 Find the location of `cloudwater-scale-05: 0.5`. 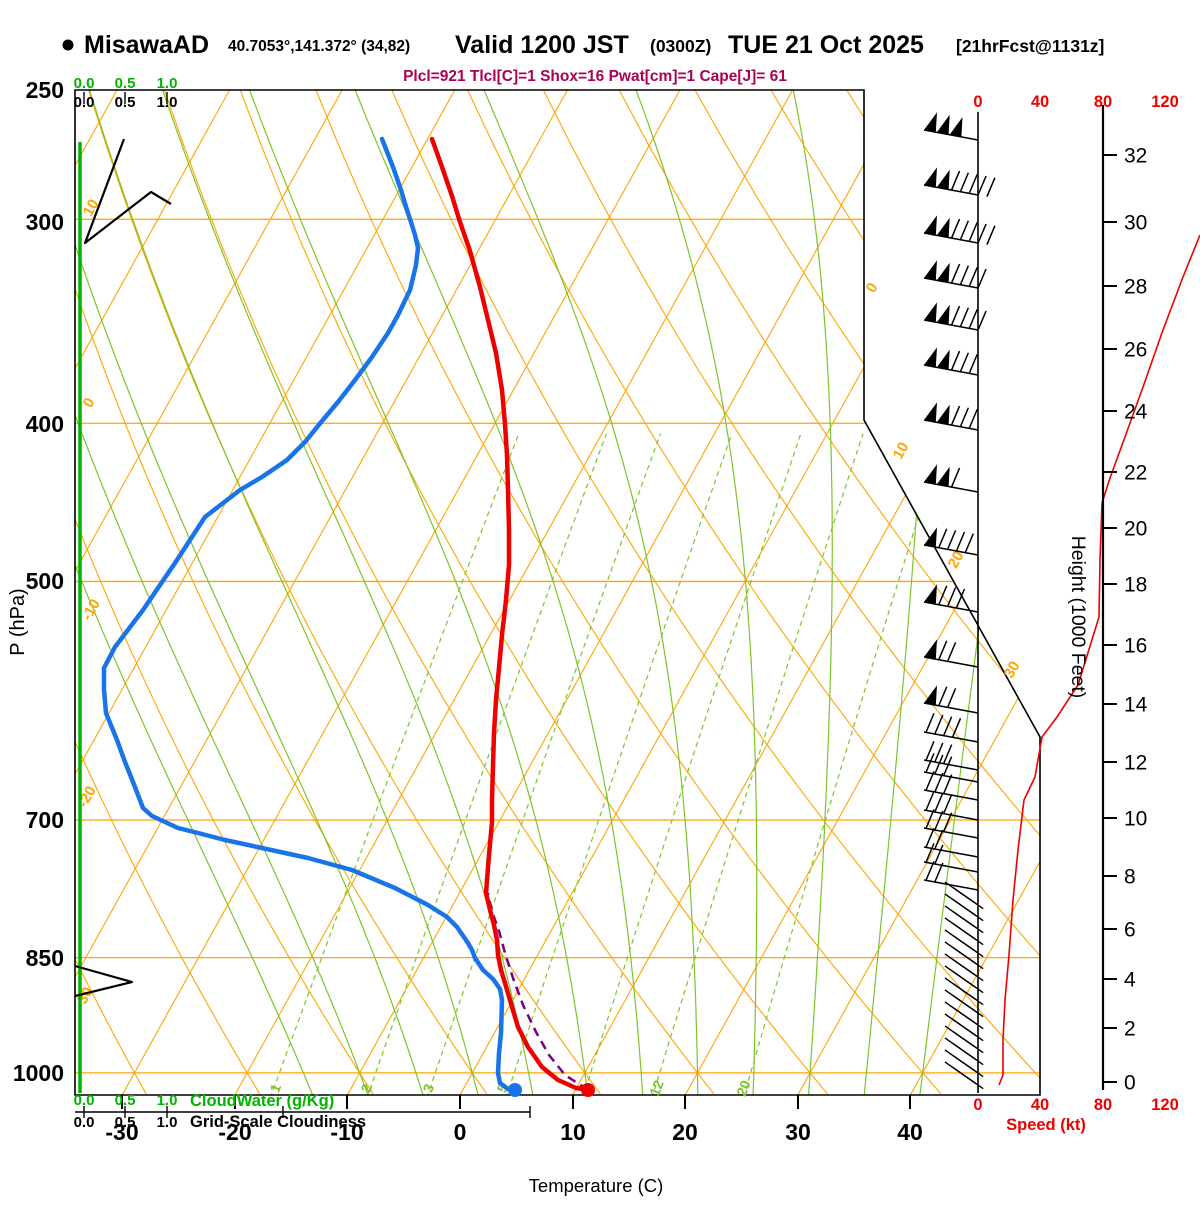

cloudwater-scale-05: 0.5 is located at coordinates (125, 83).